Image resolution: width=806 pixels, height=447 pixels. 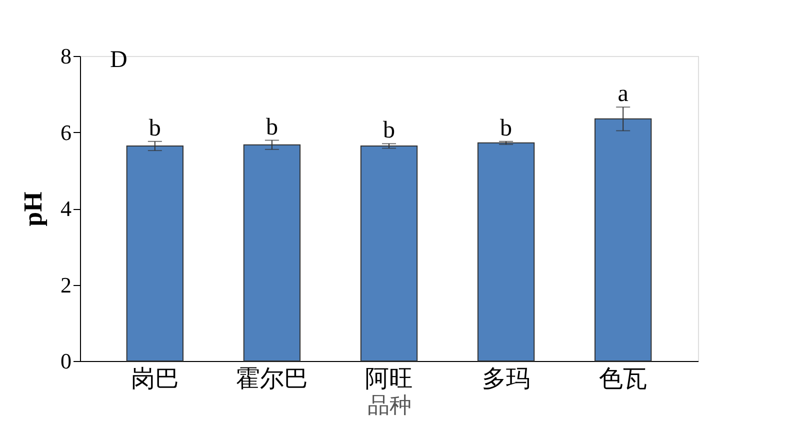 I want to click on x-tick-label: 阿旺, so click(x=389, y=379).